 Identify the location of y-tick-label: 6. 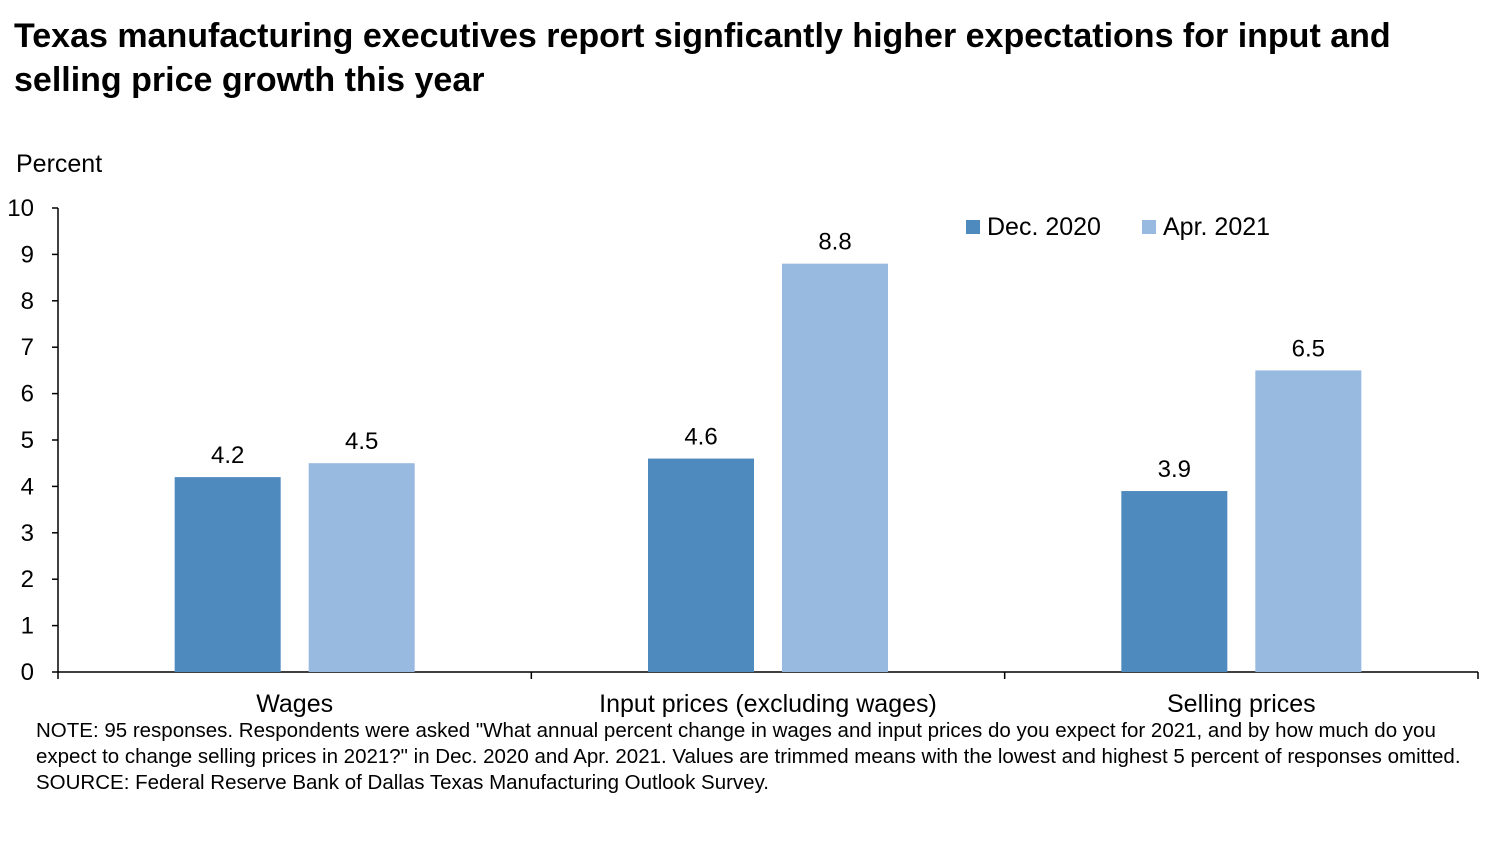
(27, 394).